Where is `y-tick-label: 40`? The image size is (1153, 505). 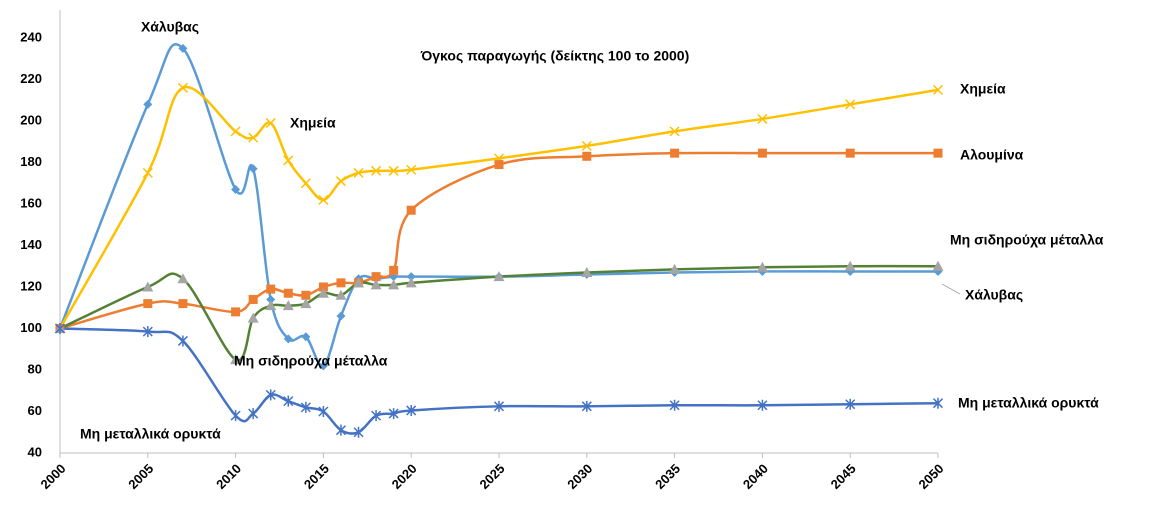 y-tick-label: 40 is located at coordinates (35, 451).